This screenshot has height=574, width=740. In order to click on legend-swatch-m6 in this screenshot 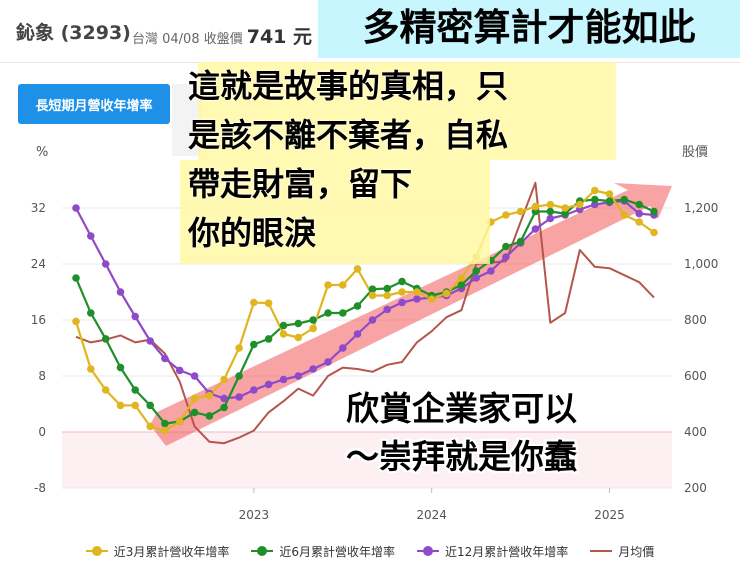, I will do `click(262, 551)`.